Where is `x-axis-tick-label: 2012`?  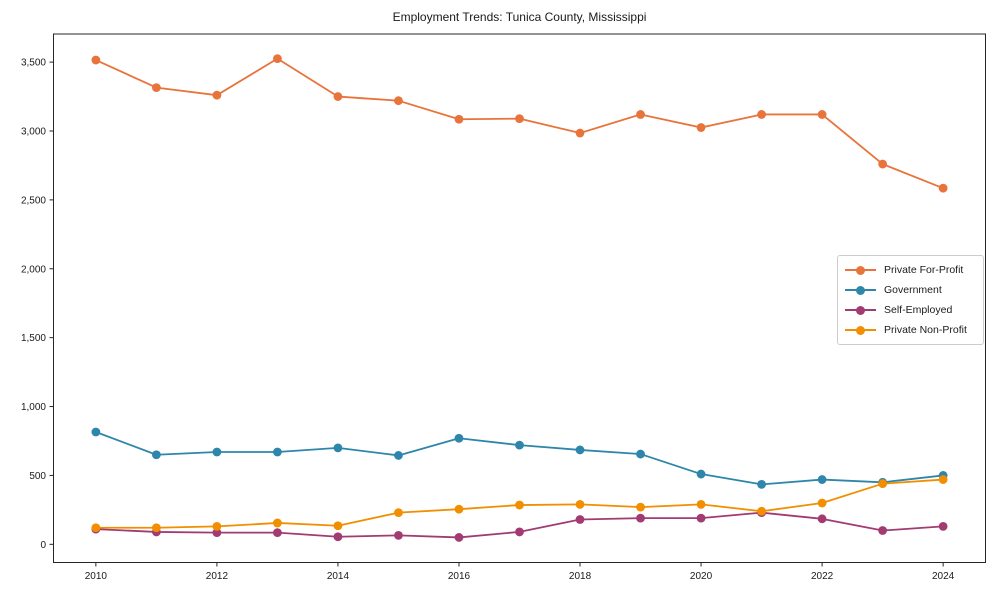 x-axis-tick-label: 2012 is located at coordinates (217, 576).